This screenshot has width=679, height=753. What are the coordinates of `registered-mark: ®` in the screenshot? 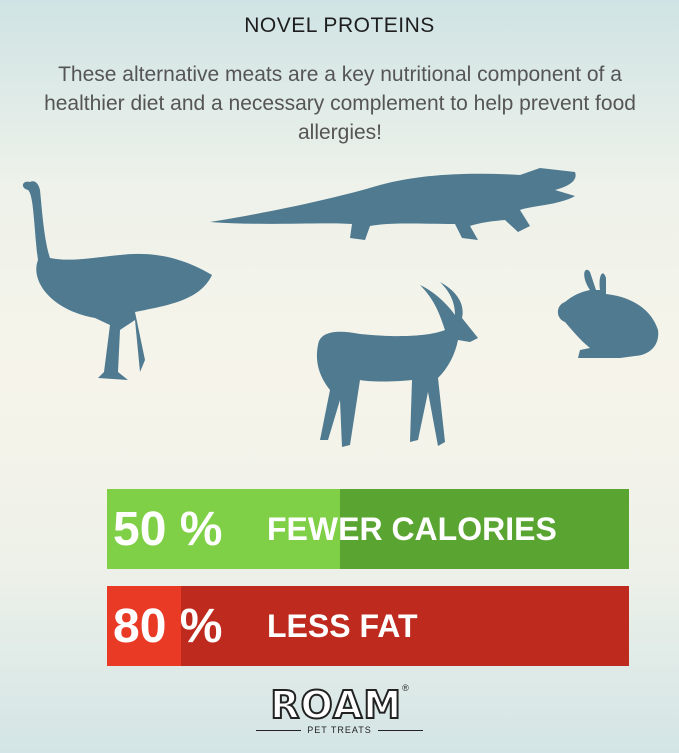 It's located at (405, 688).